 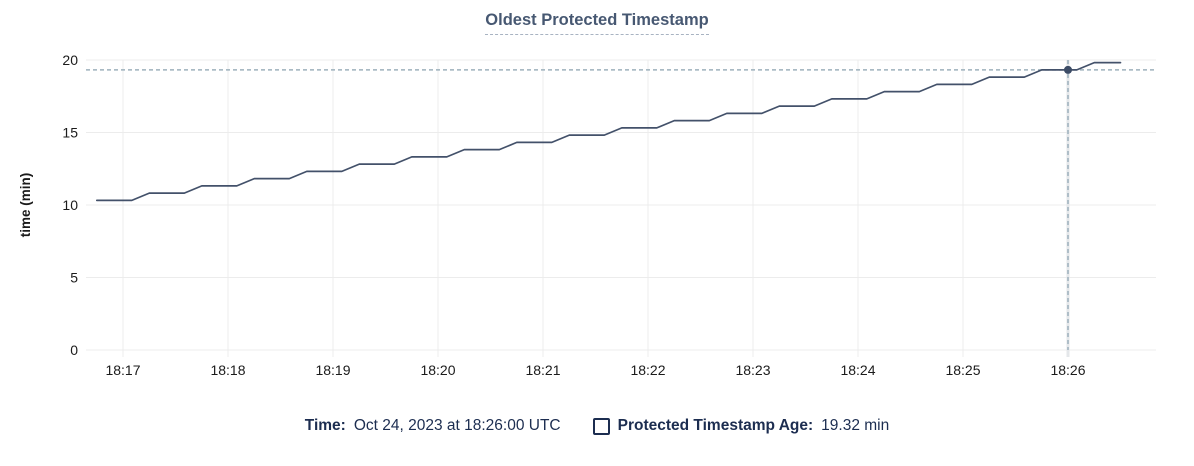 I want to click on x-tick-label: 18:25, so click(x=962, y=370).